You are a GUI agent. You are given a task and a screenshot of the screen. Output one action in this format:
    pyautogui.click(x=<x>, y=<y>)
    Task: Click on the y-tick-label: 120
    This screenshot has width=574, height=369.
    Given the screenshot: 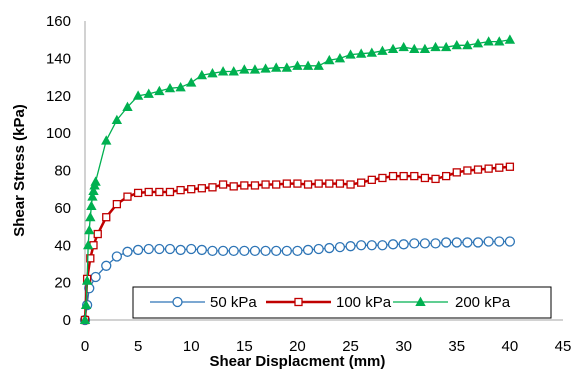 What is the action you would take?
    pyautogui.click(x=58, y=96)
    